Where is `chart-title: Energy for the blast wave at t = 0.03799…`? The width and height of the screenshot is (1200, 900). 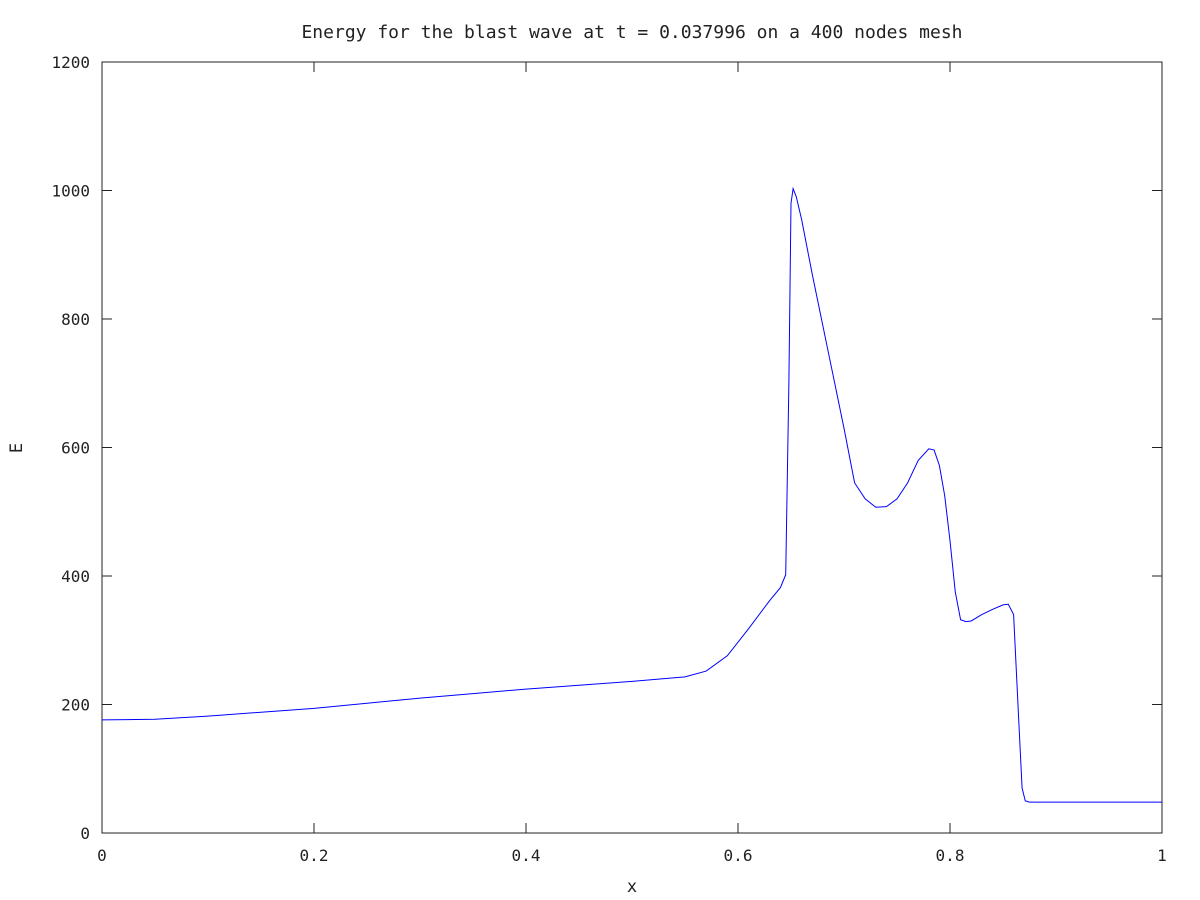
chart-title: Energy for the blast wave at t = 0.03799… is located at coordinates (631, 32).